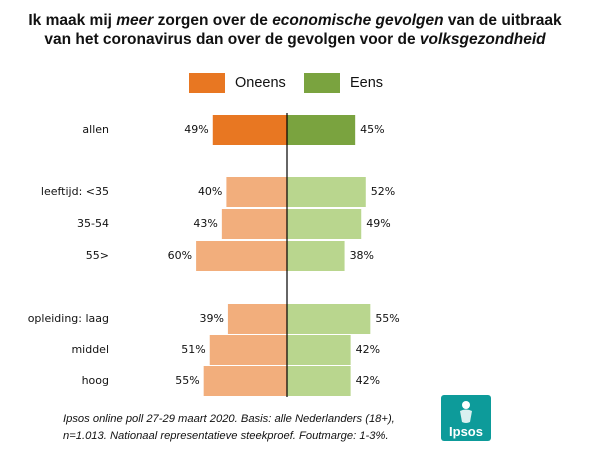 This screenshot has height=467, width=590. Describe the element at coordinates (372, 129) in the screenshot. I see `value-label-eens: 45%` at that location.